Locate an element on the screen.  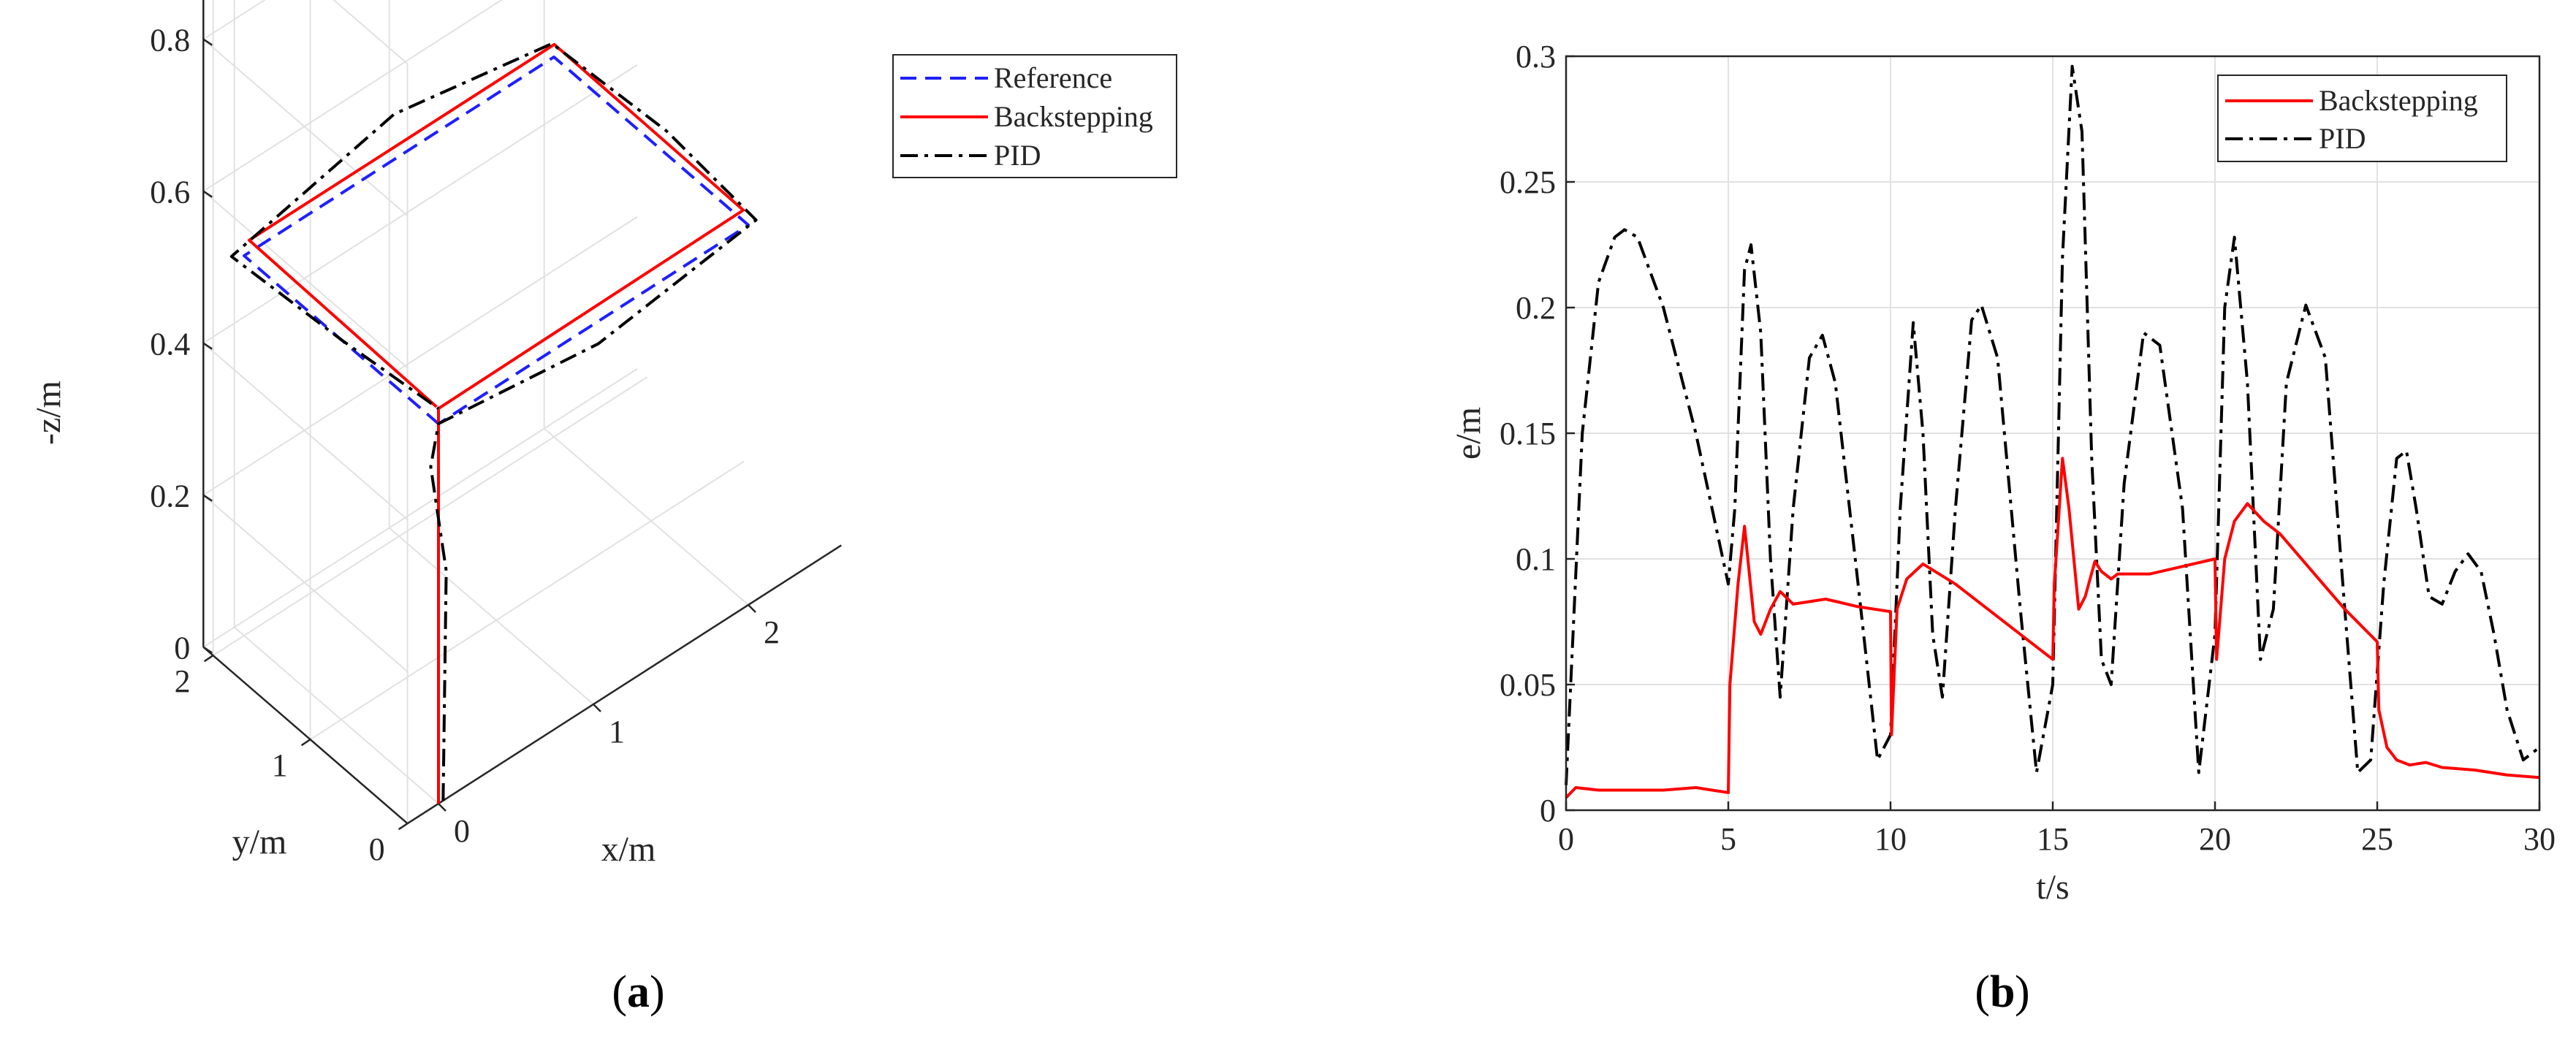
legend-b-box is located at coordinates (2362, 118).